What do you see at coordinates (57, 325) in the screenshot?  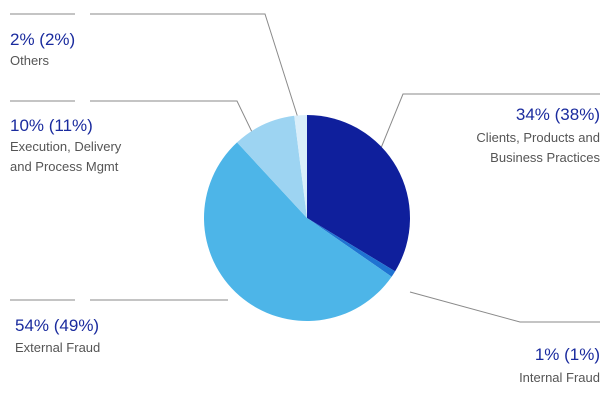 I see `slice-label: 54% (49%)` at bounding box center [57, 325].